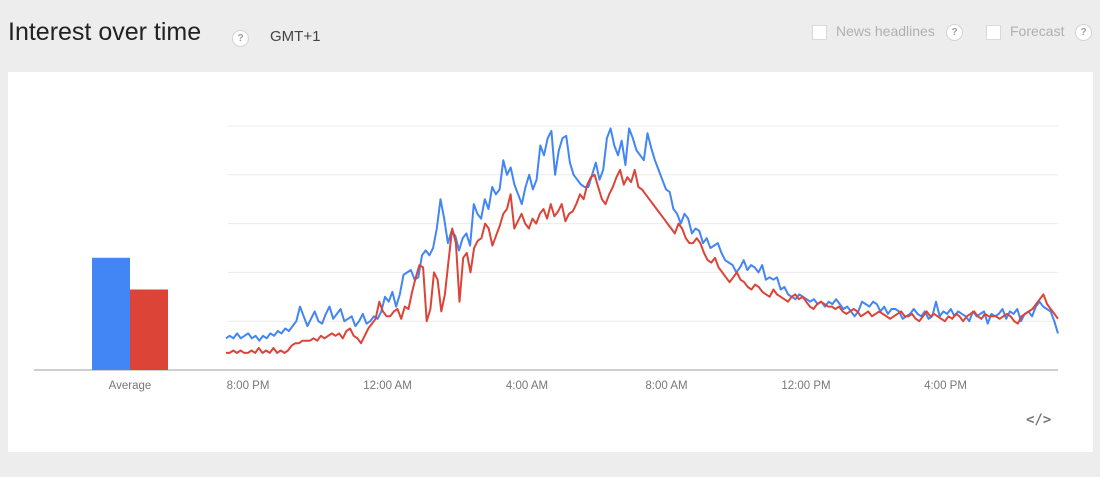 Image resolution: width=1100 pixels, height=477 pixels. Describe the element at coordinates (993, 32) in the screenshot. I see `forecast-checkbox` at that location.